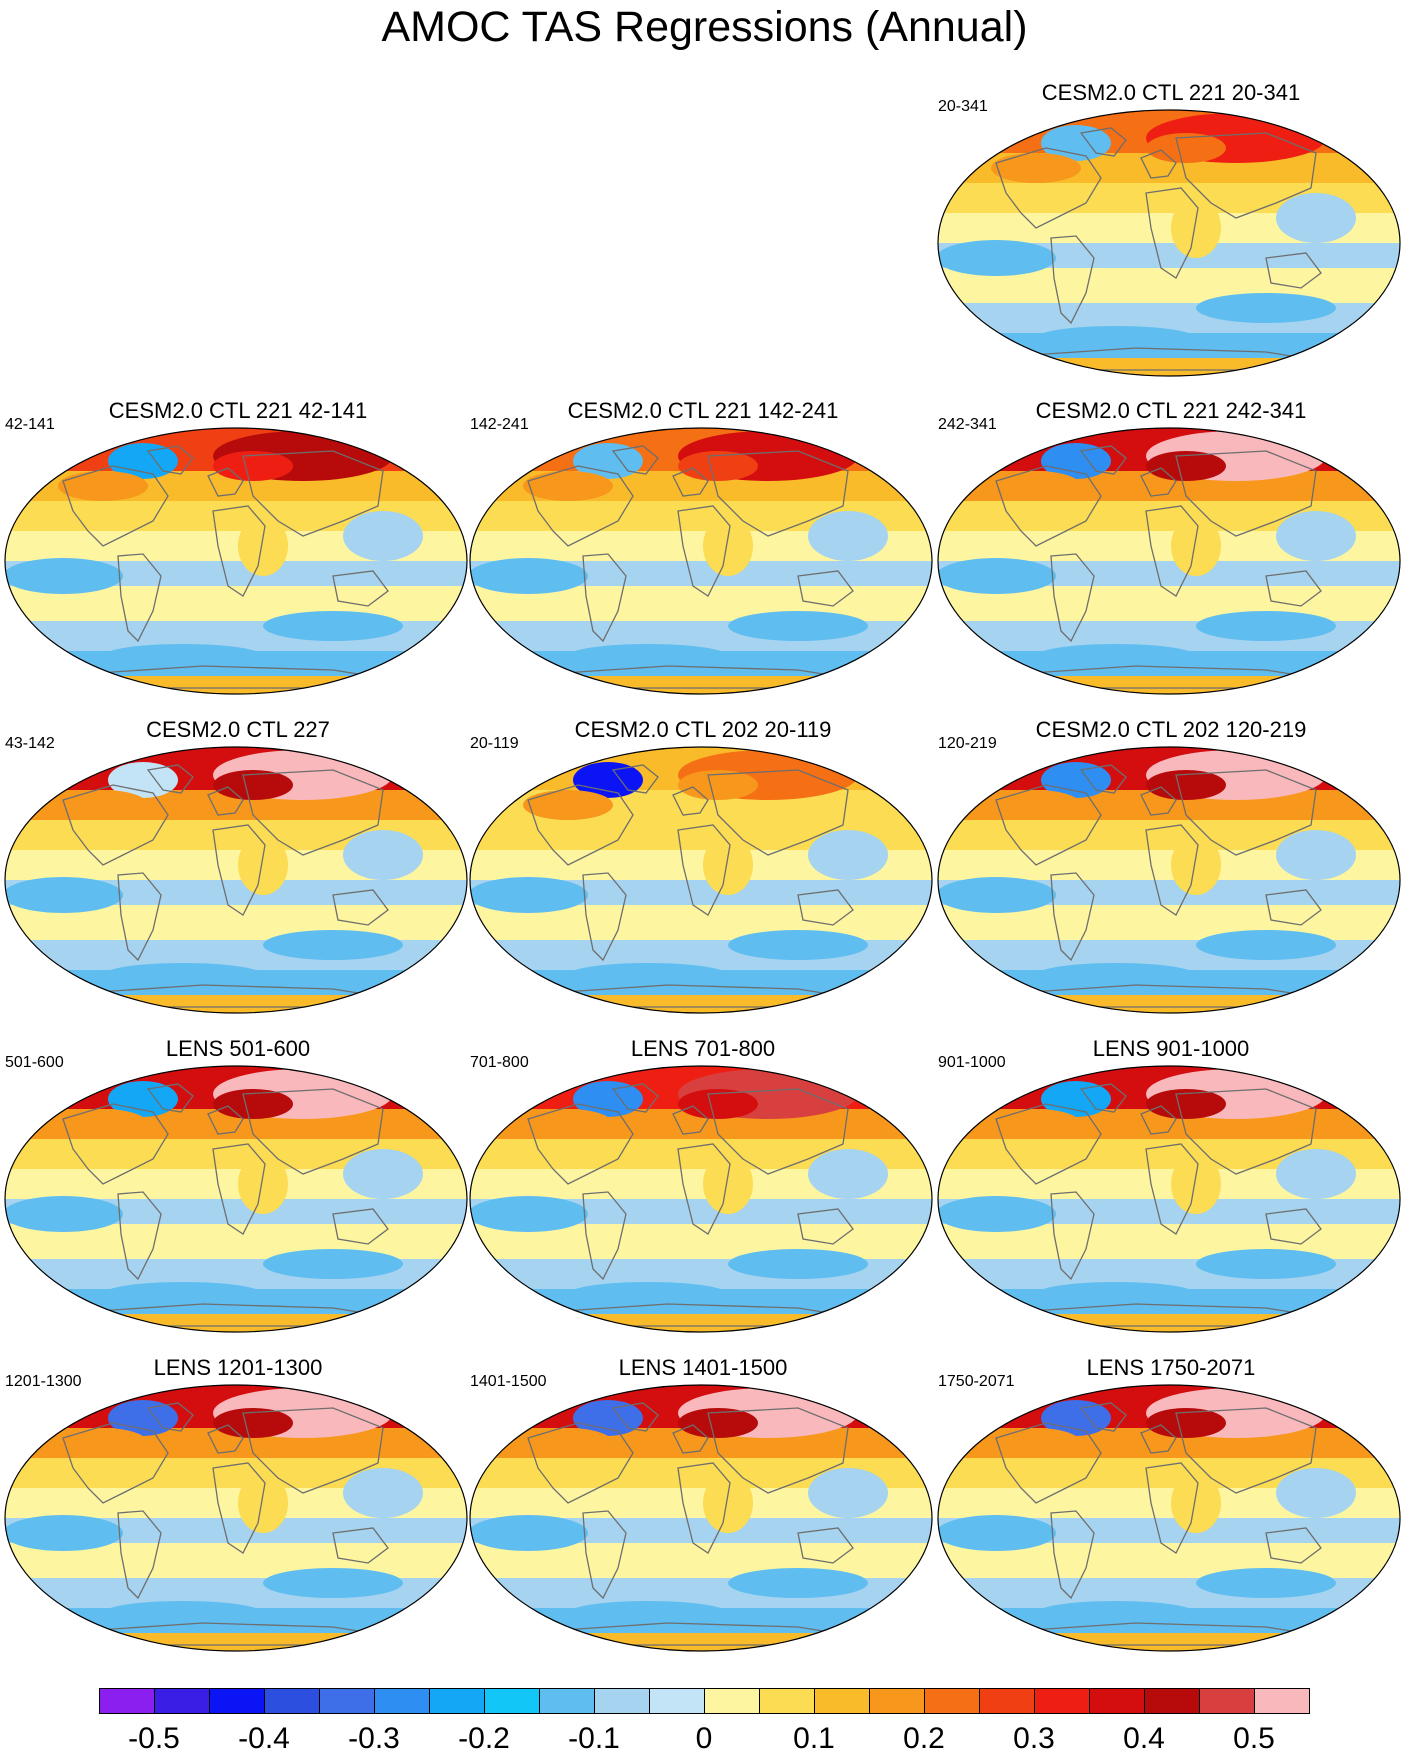  What do you see at coordinates (976, 1381) in the screenshot?
I see `panel-year-range: 1750-2071` at bounding box center [976, 1381].